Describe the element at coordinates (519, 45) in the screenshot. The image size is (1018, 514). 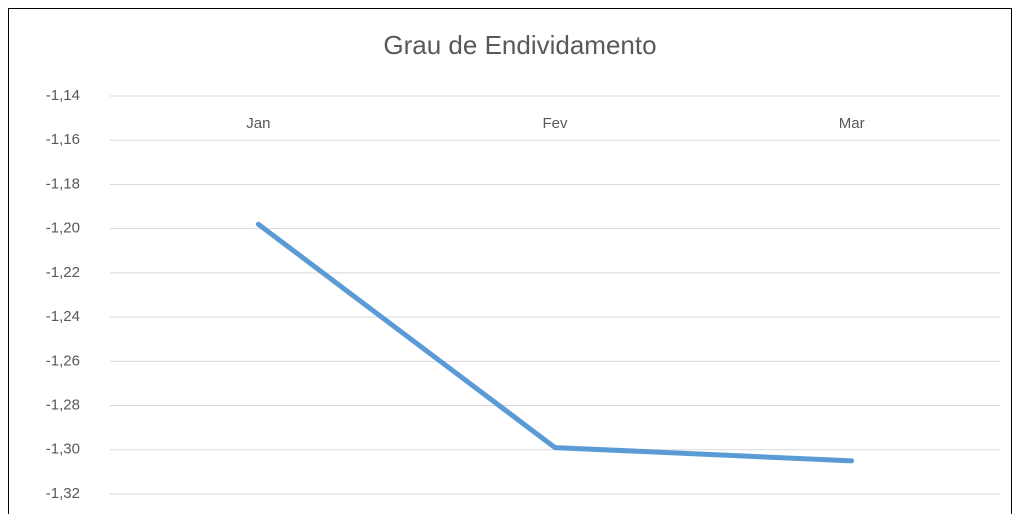
I see `chart-title: Grau de Endividamento` at that location.